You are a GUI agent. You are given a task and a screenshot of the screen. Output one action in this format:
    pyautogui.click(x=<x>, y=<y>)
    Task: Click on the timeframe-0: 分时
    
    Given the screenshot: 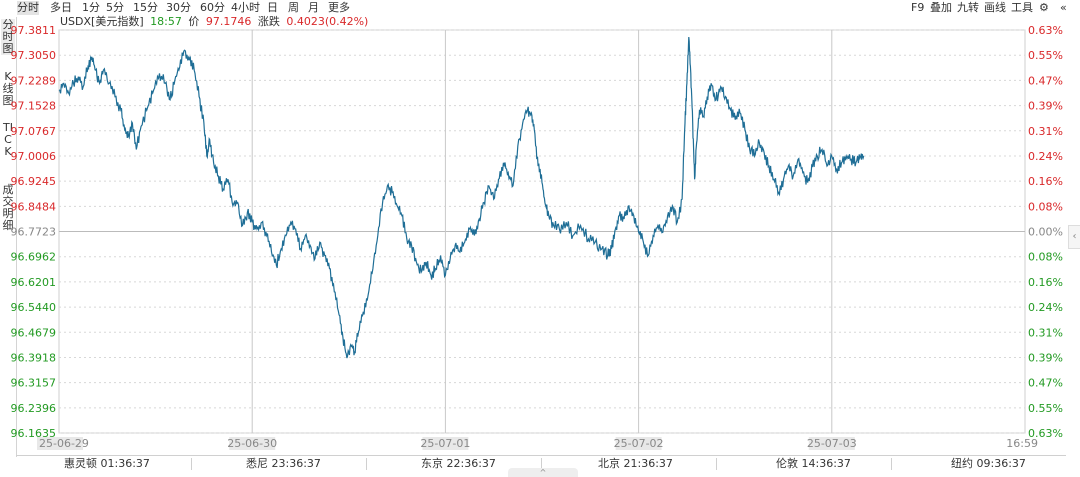 What is the action you would take?
    pyautogui.click(x=28, y=8)
    